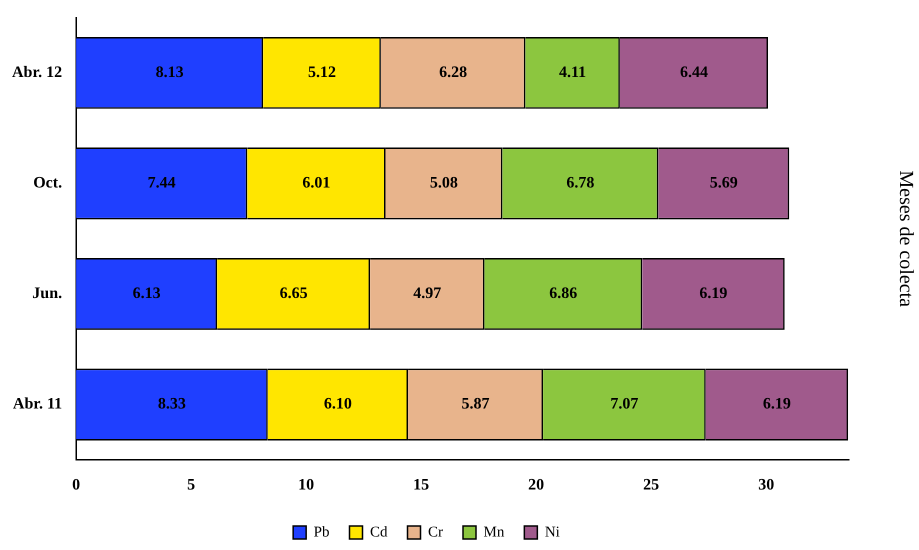 The width and height of the screenshot is (919, 550). What do you see at coordinates (436, 532) in the screenshot?
I see `legend-label: Cr` at bounding box center [436, 532].